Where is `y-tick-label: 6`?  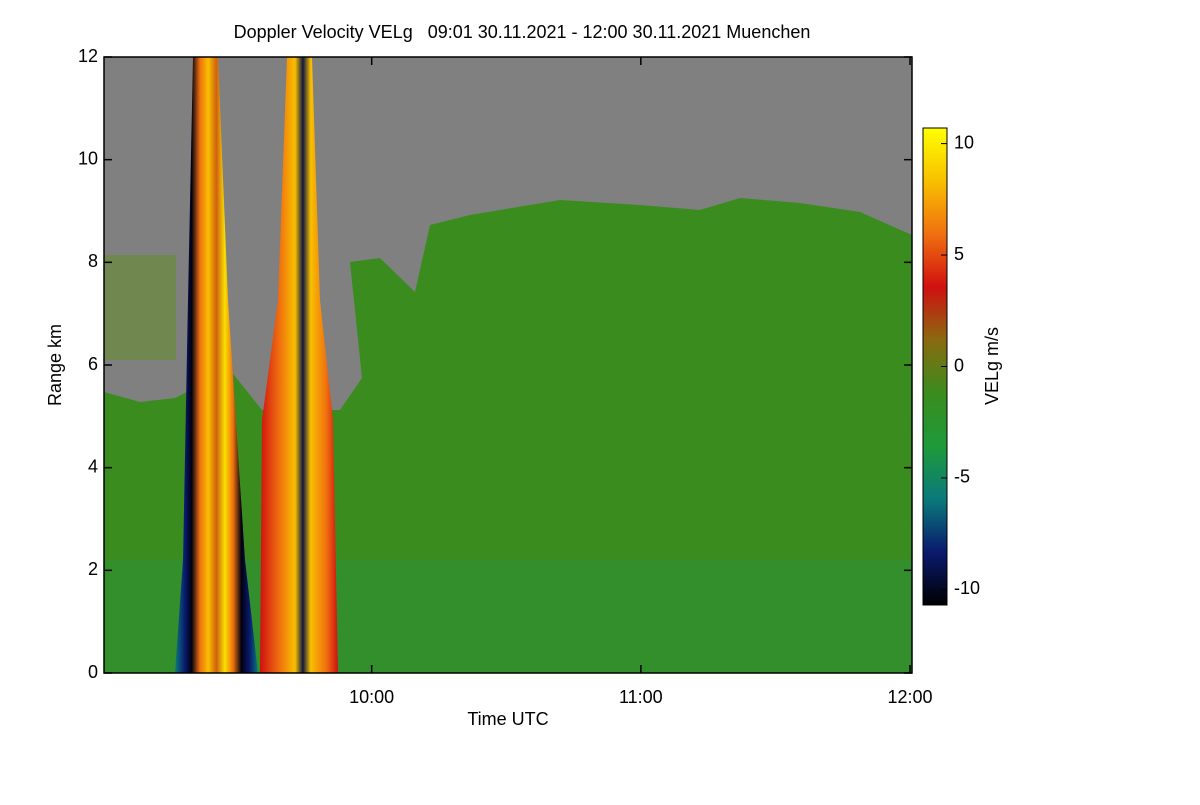
y-tick-label: 6 is located at coordinates (93, 364).